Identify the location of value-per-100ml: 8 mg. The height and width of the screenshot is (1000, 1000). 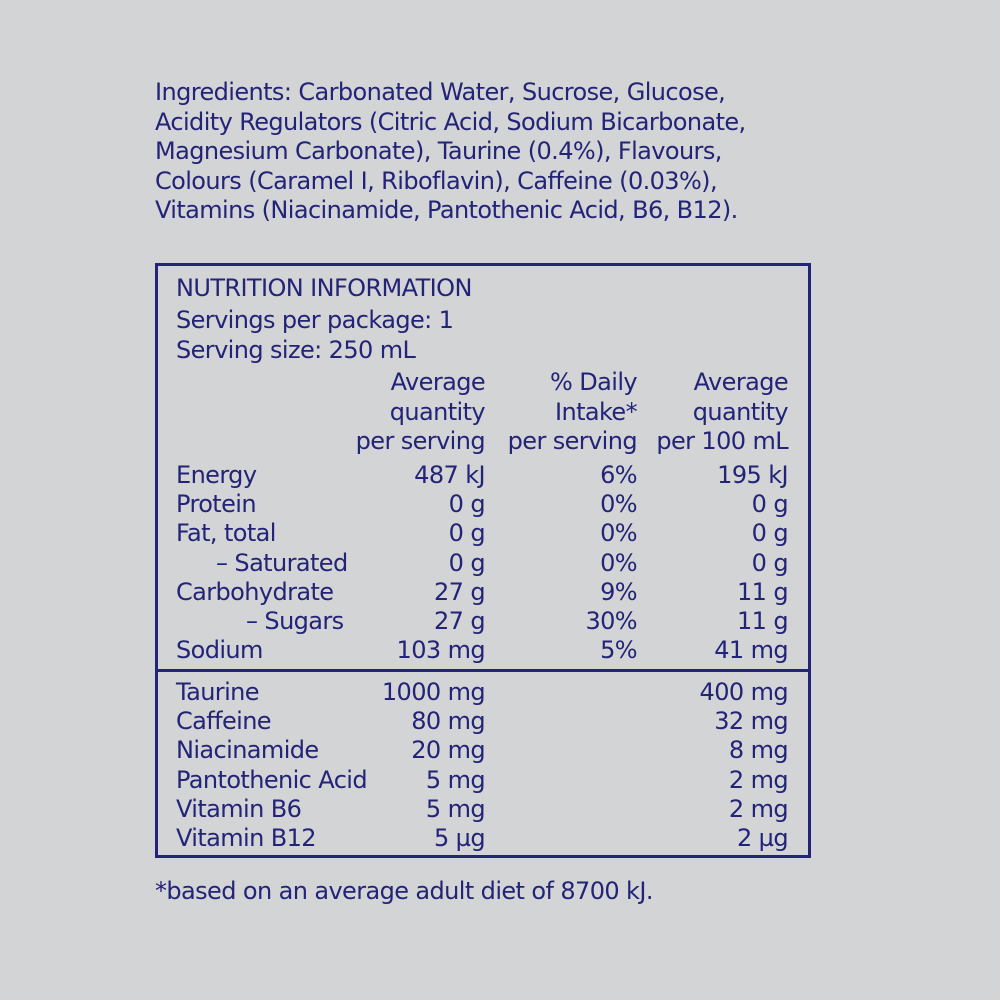
(758, 750).